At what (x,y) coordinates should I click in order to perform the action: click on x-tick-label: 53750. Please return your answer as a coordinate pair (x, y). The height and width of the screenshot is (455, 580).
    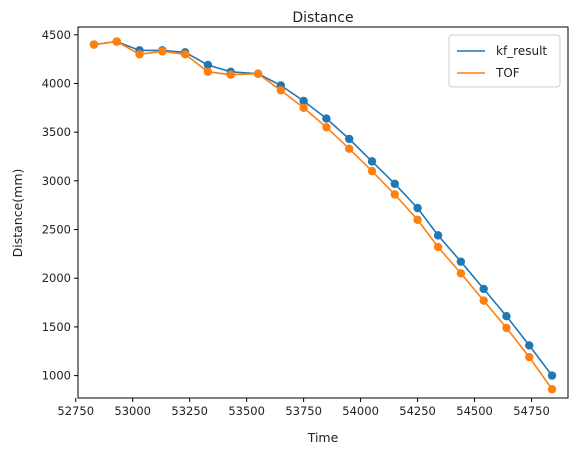
    Looking at the image, I should click on (303, 411).